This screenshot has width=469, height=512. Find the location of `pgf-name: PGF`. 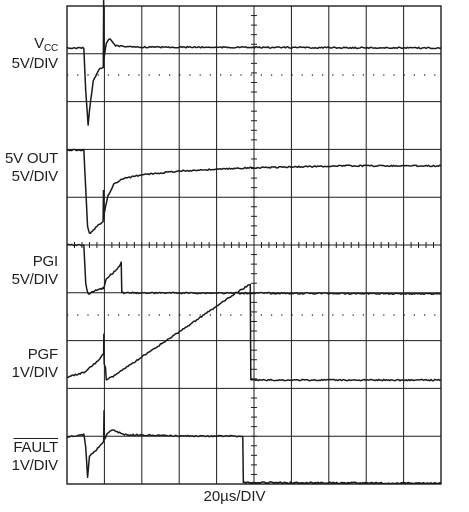

pgf-name: PGF is located at coordinates (42, 354).